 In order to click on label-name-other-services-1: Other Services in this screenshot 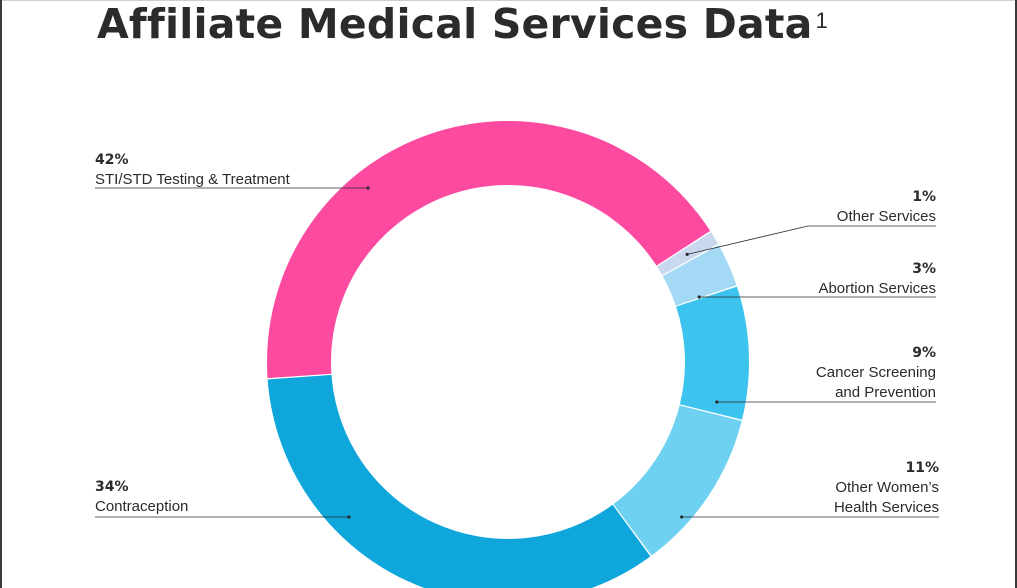, I will do `click(886, 216)`.